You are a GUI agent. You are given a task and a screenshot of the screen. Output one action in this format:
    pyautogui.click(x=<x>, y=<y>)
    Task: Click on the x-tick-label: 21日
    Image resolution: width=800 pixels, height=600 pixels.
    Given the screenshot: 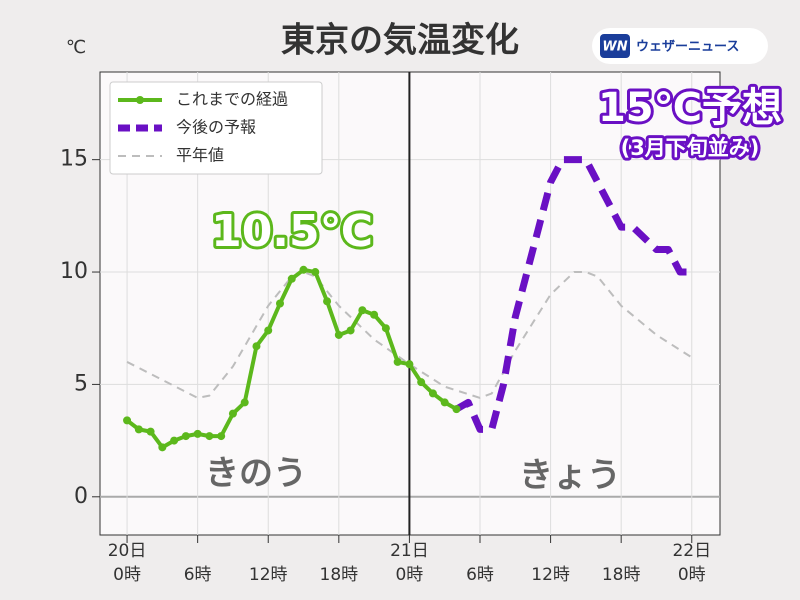 What is the action you would take?
    pyautogui.click(x=409, y=551)
    